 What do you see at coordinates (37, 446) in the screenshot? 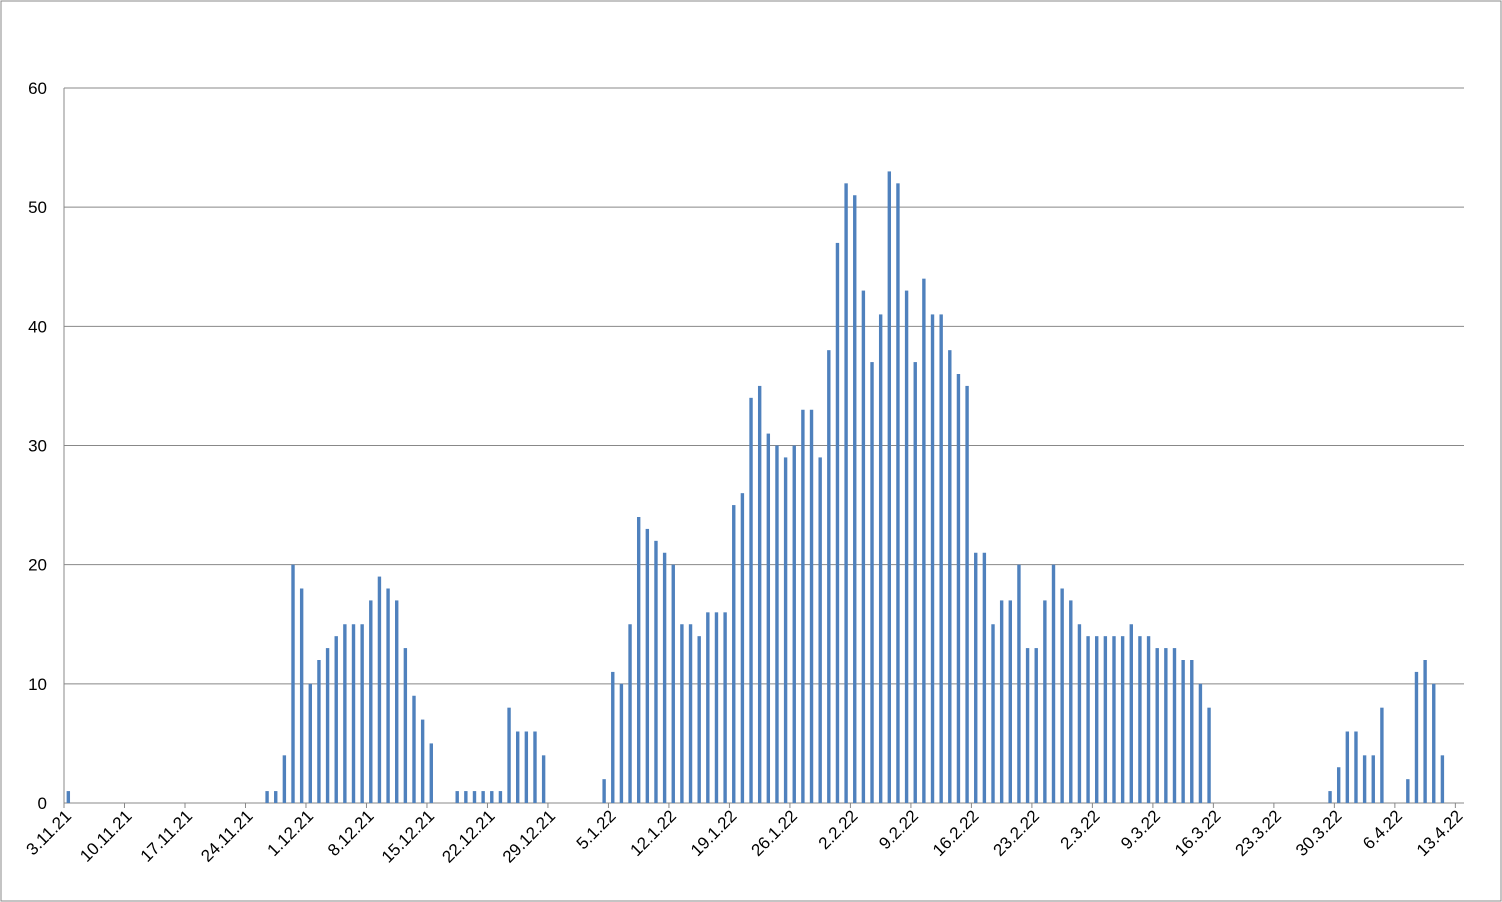
I see `y-tick-label: 30` at bounding box center [37, 446].